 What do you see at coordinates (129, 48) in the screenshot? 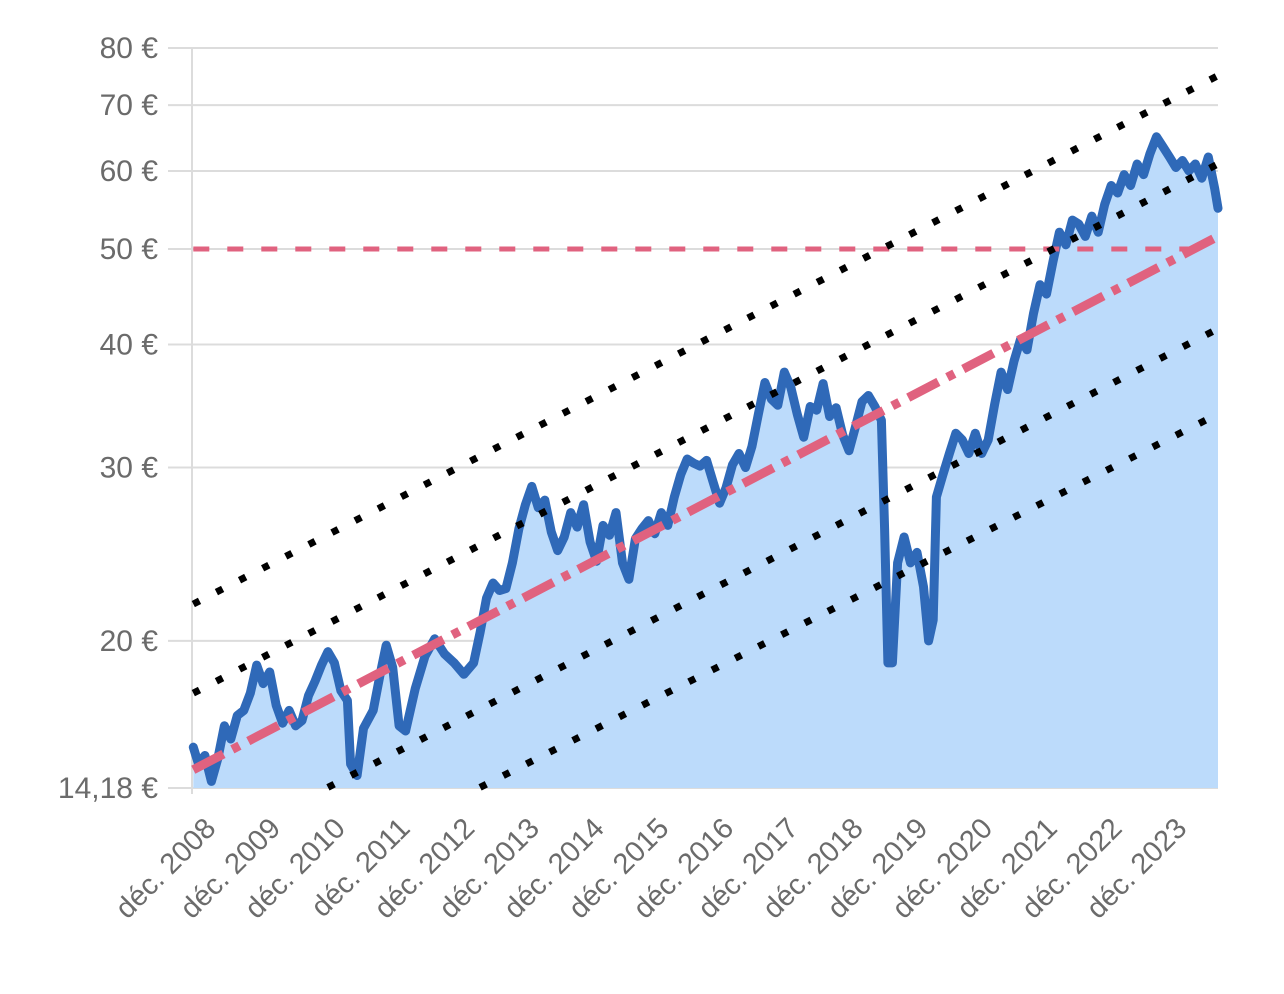
I see `y-tick-label: 80 €` at bounding box center [129, 48].